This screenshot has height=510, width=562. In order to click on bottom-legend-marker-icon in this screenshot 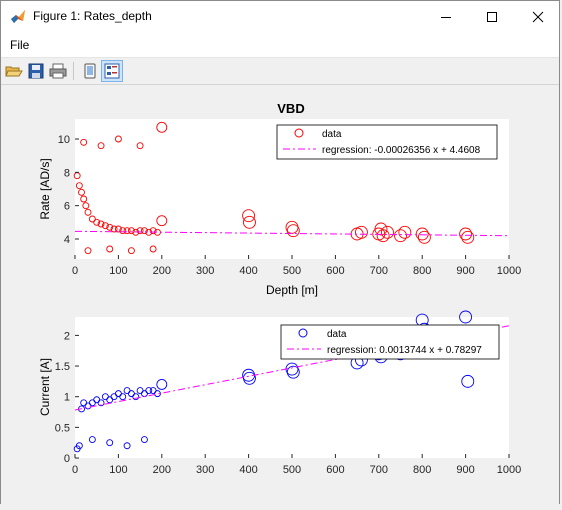, I will do `click(303, 333)`.